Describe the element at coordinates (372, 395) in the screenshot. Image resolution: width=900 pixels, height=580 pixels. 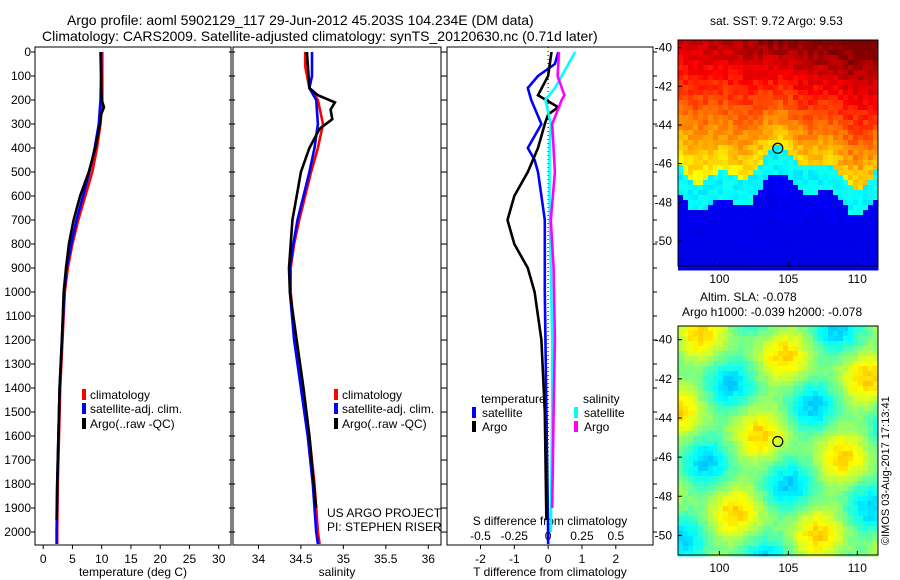
I see `legend-label: climatology` at that location.